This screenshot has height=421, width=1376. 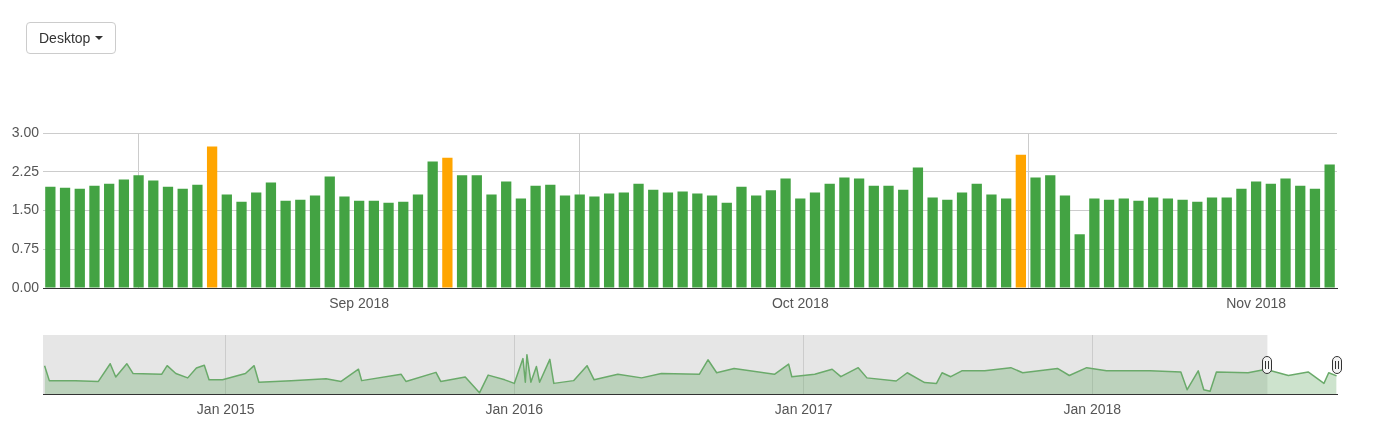 What do you see at coordinates (514, 409) in the screenshot?
I see `x-tick-label: Jan 2016` at bounding box center [514, 409].